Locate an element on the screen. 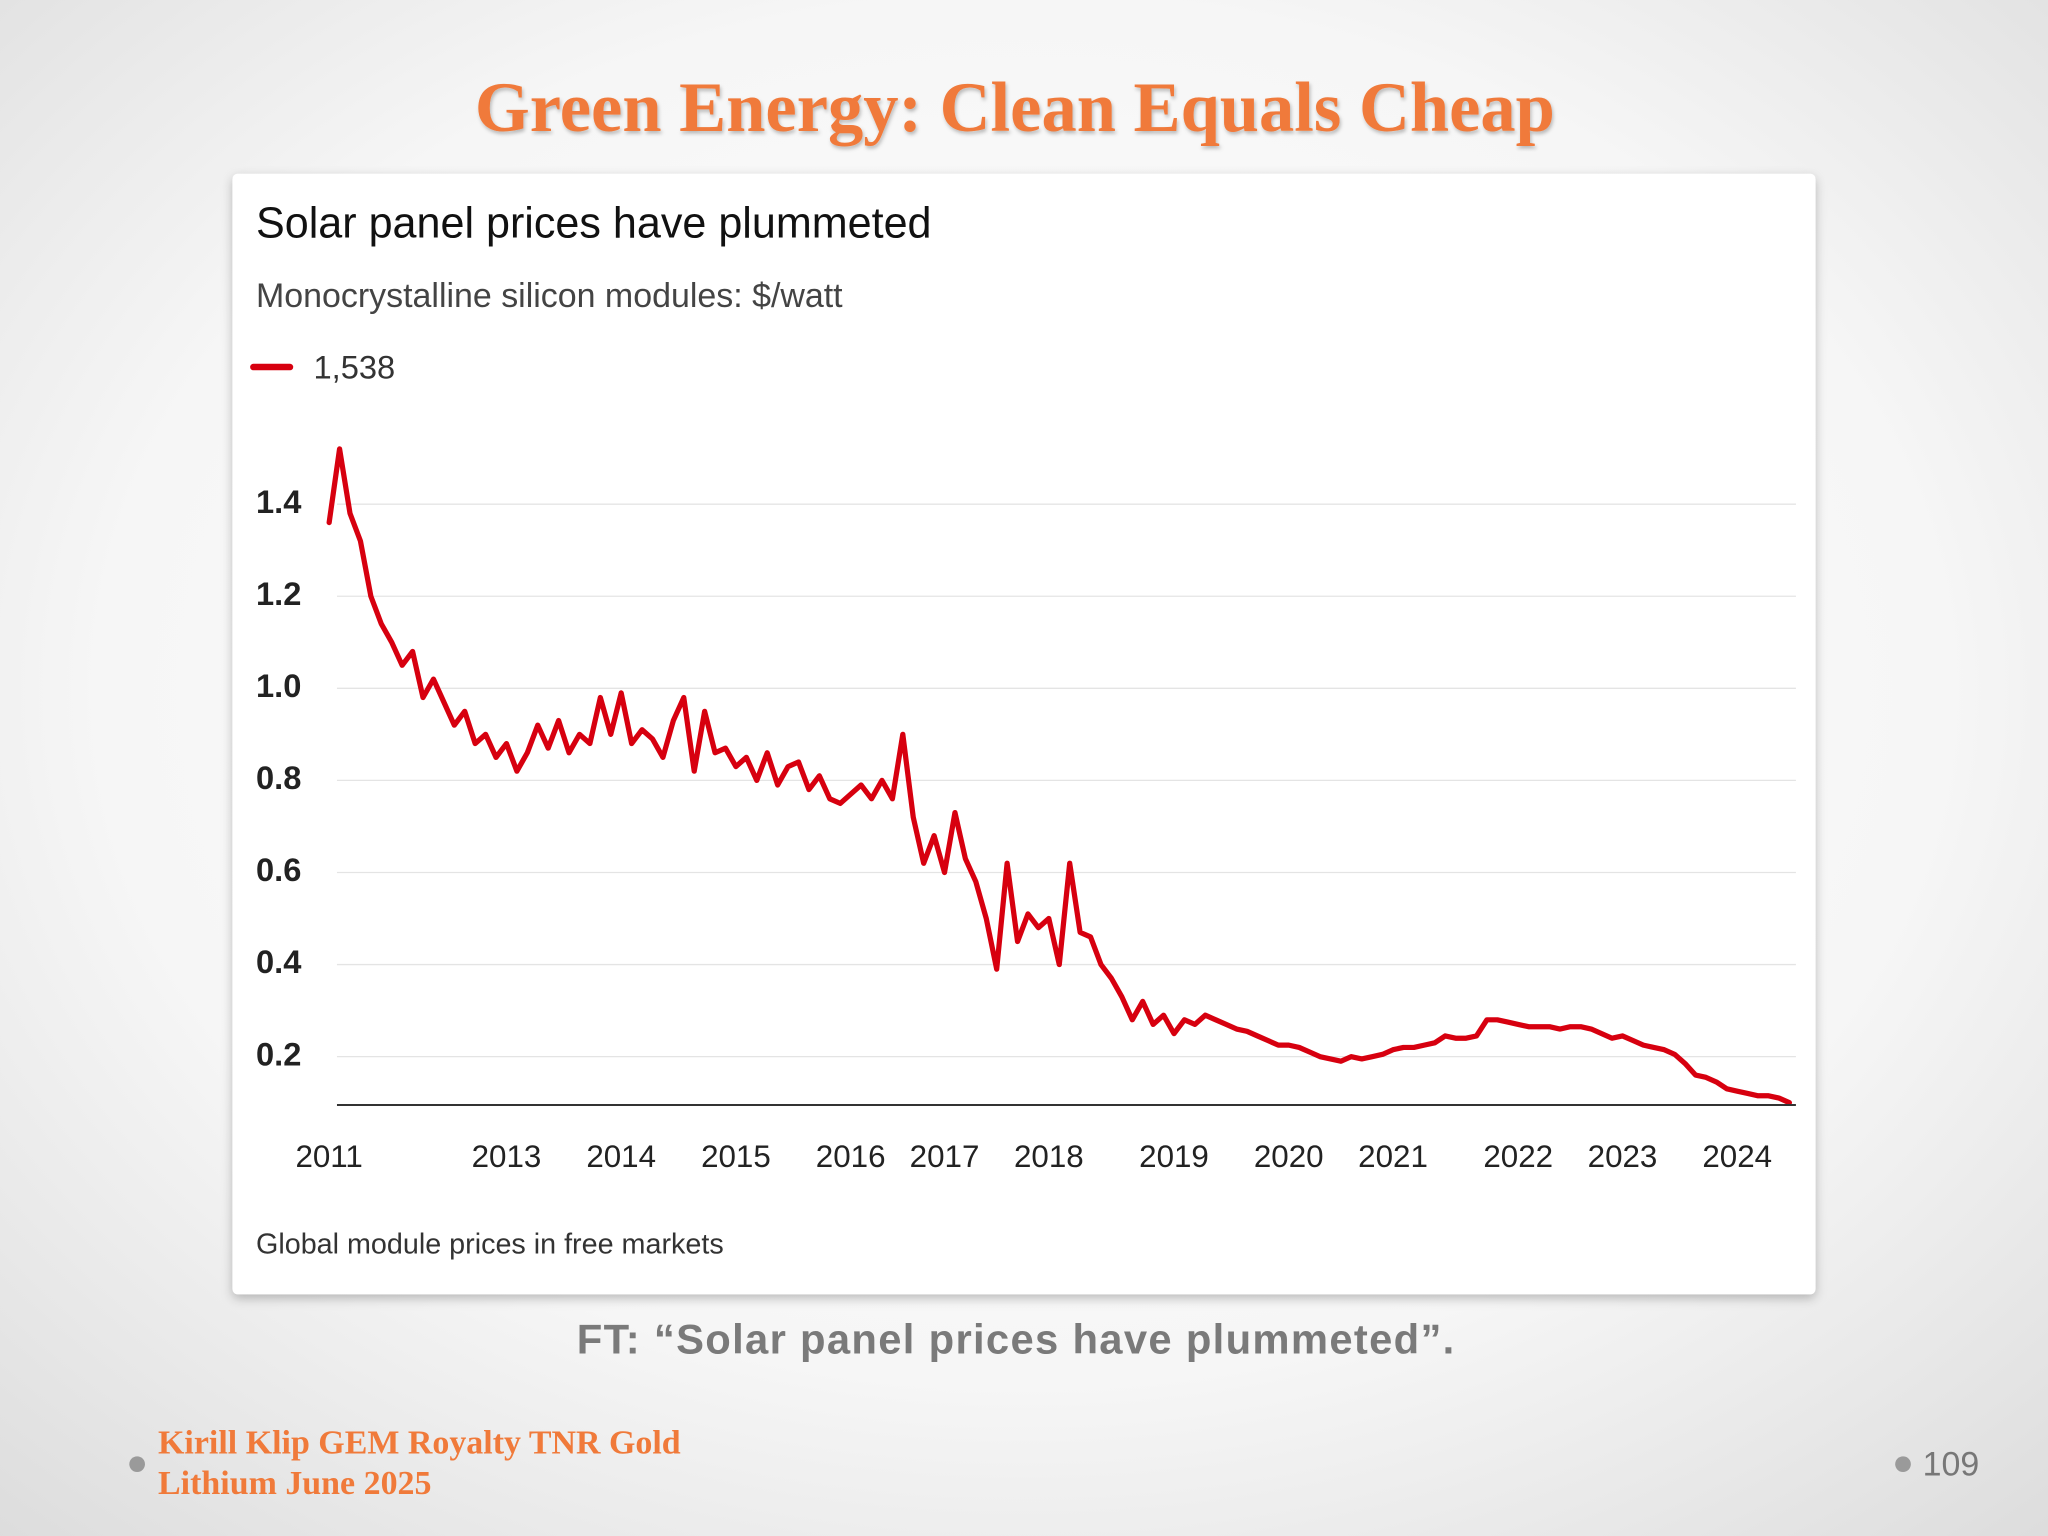 Image resolution: width=2048 pixels, height=1536 pixels. y-tick-label: 0.4 is located at coordinates (278, 961).